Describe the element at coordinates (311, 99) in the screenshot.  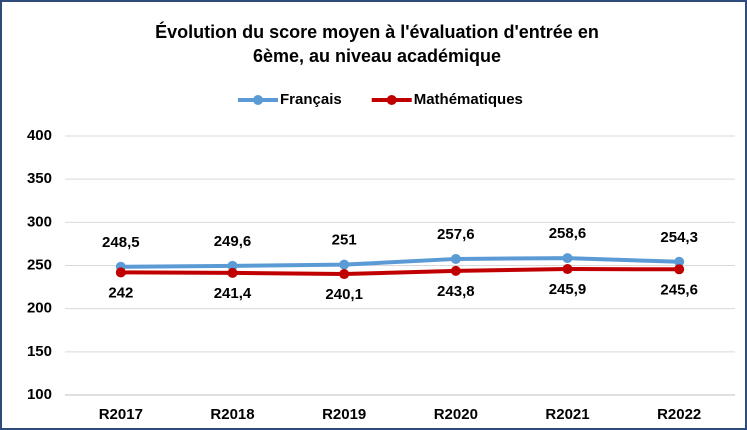
I see `legend-label: Français` at that location.